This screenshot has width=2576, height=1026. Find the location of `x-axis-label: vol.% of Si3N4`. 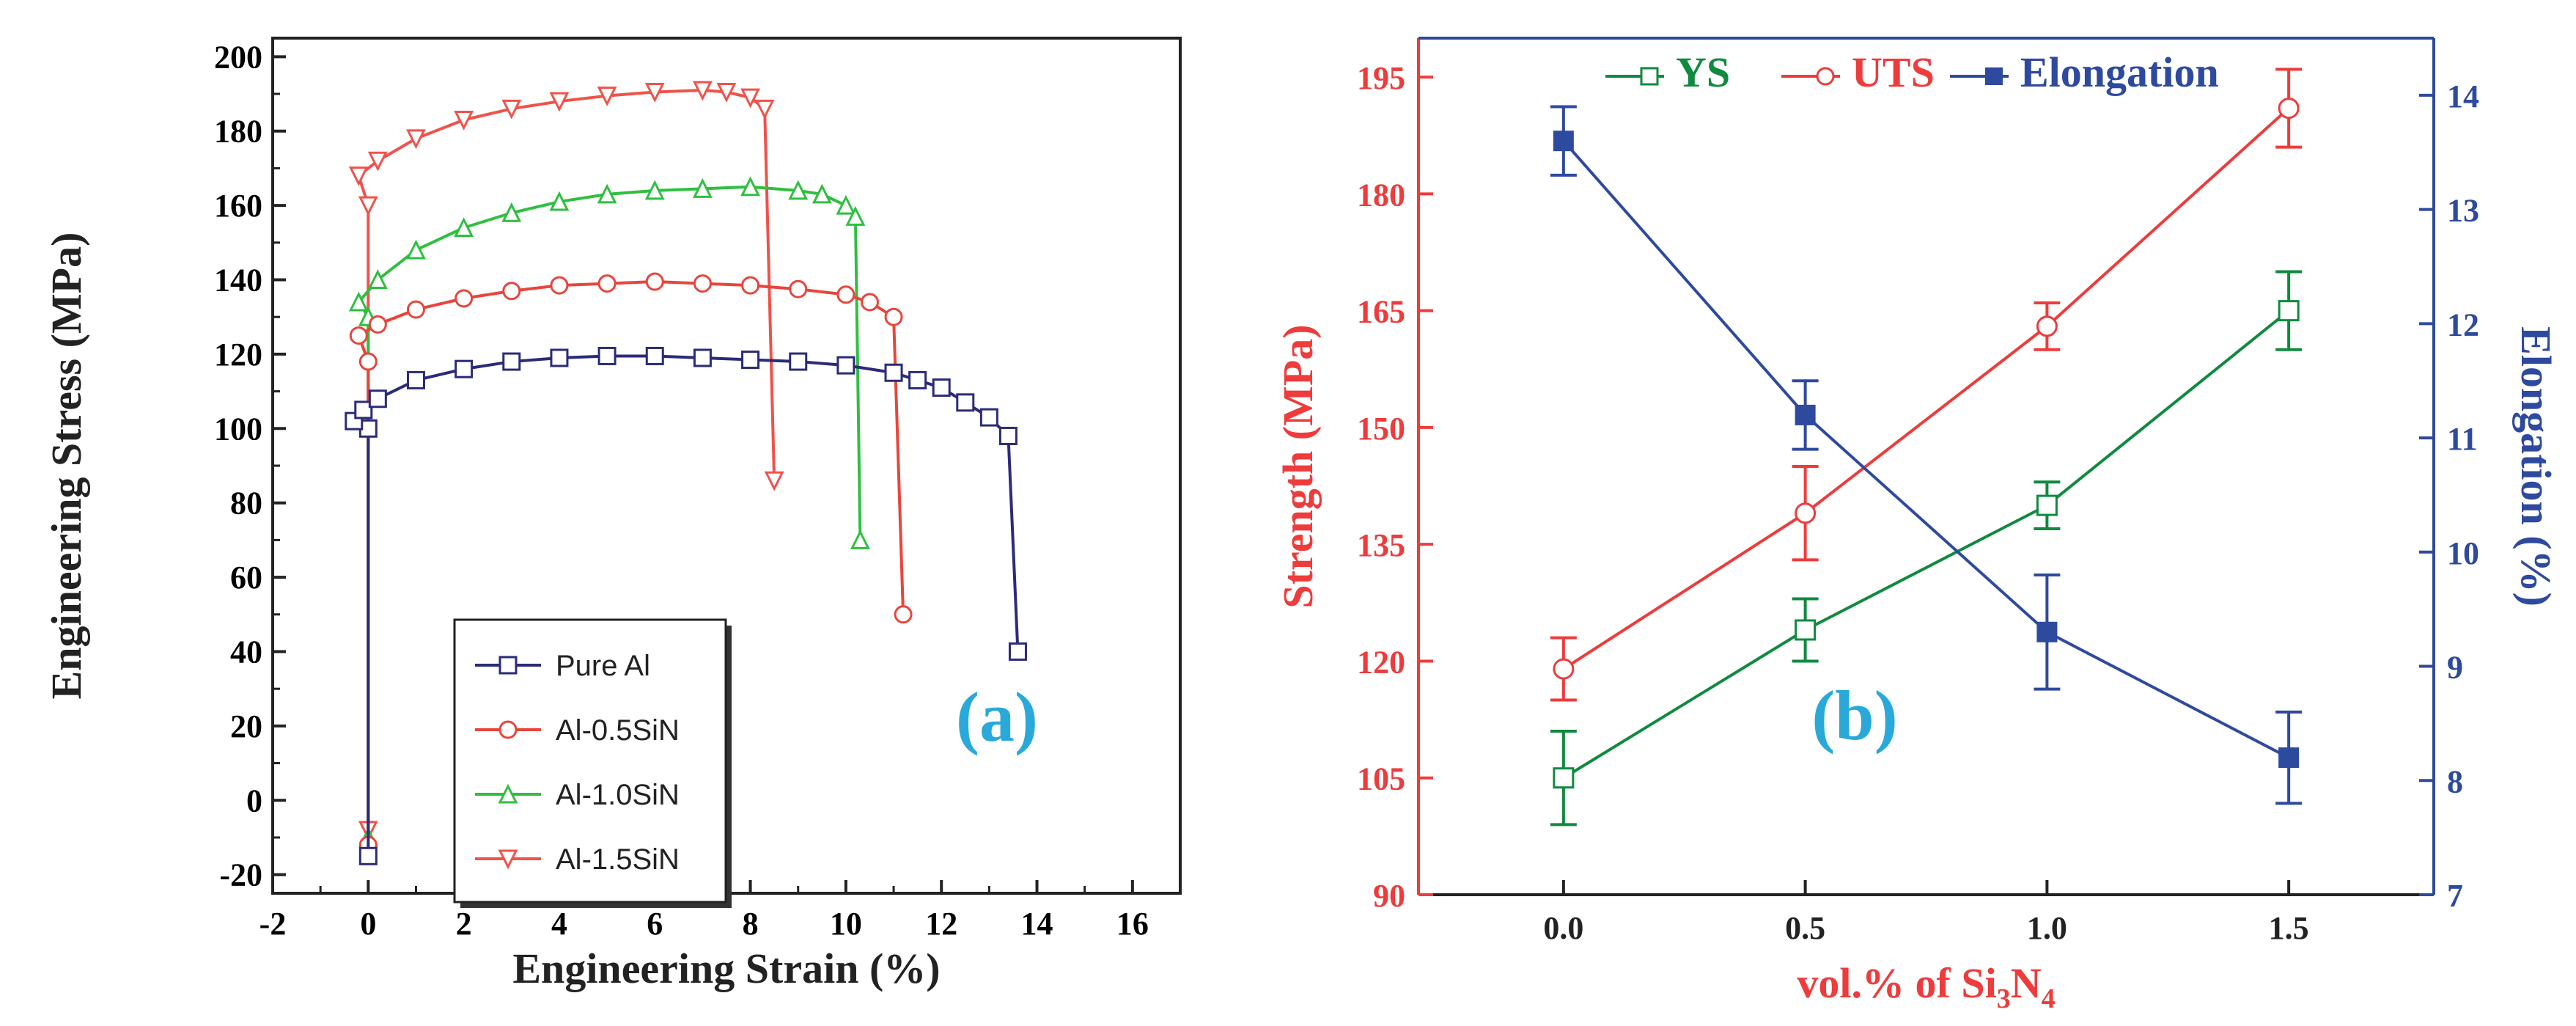

x-axis-label: vol.% of Si3N4 is located at coordinates (1926, 986).